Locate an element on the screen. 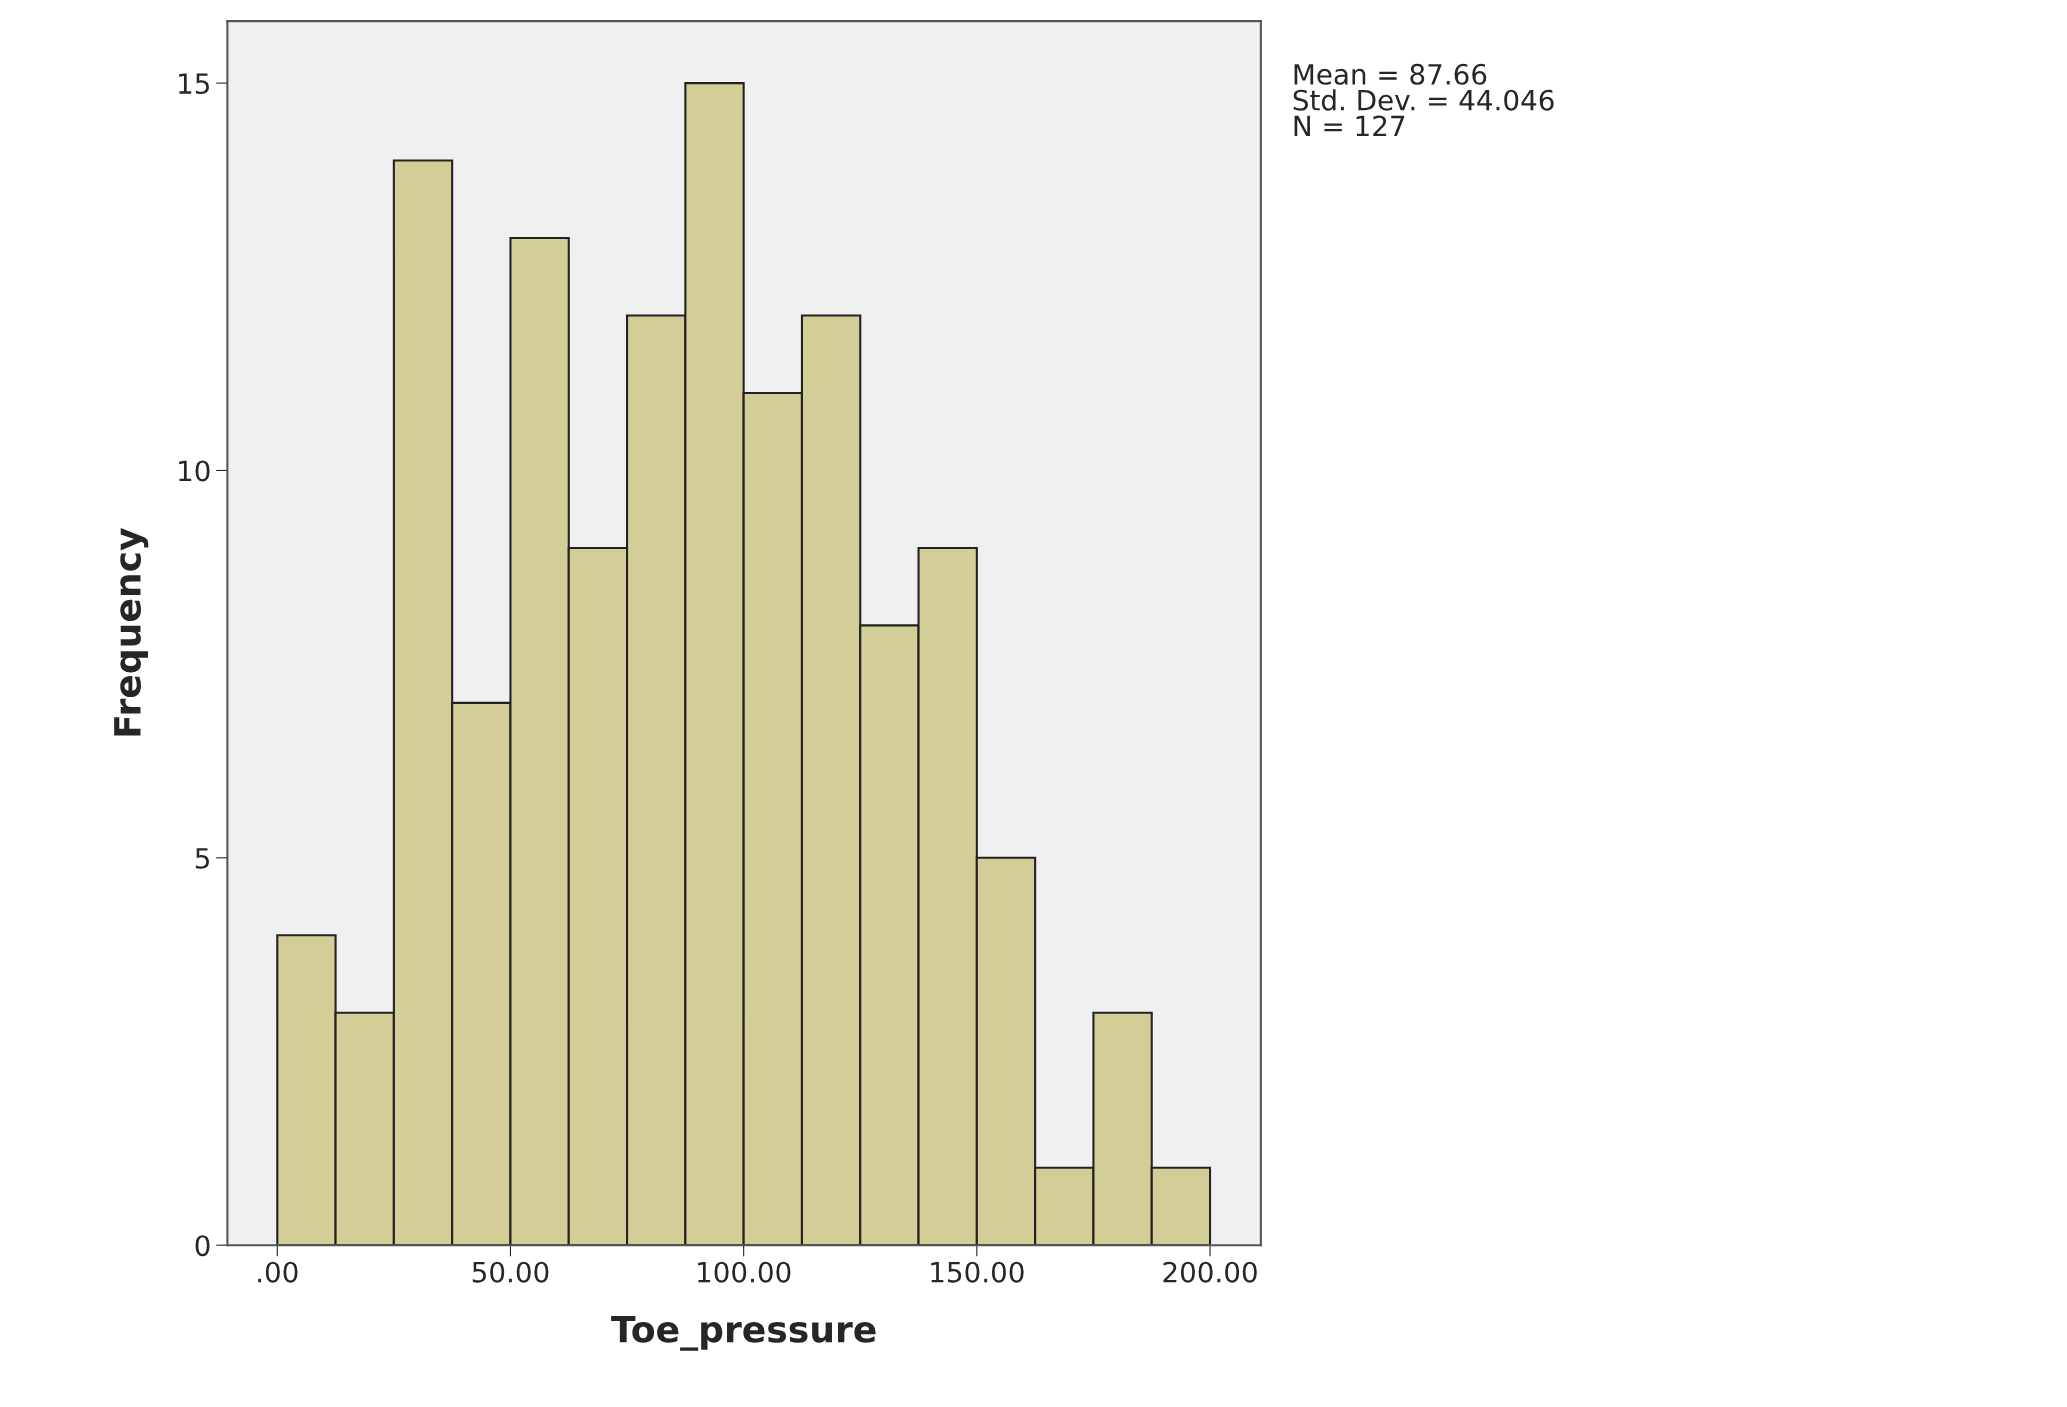 The image size is (2067, 1407). y-tick-label: 0 is located at coordinates (202, 1246).